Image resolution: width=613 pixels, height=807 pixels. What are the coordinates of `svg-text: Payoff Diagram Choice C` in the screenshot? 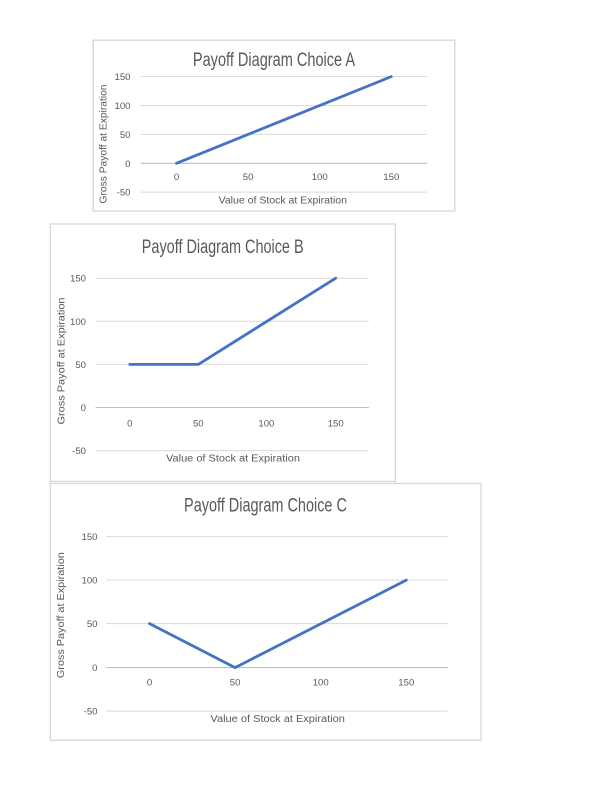 It's located at (265, 506).